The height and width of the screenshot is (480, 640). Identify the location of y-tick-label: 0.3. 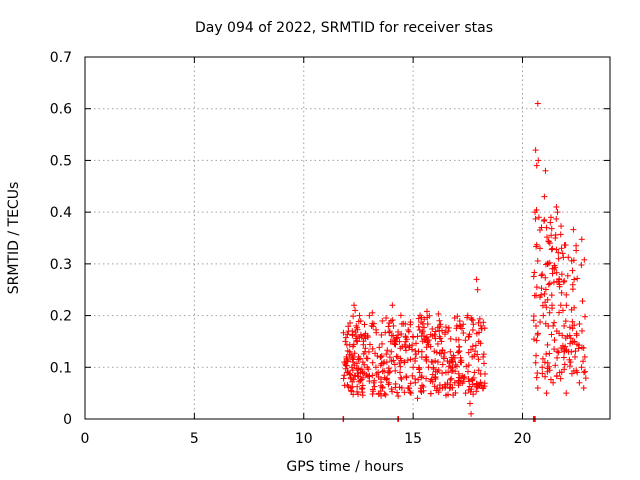
(61, 265).